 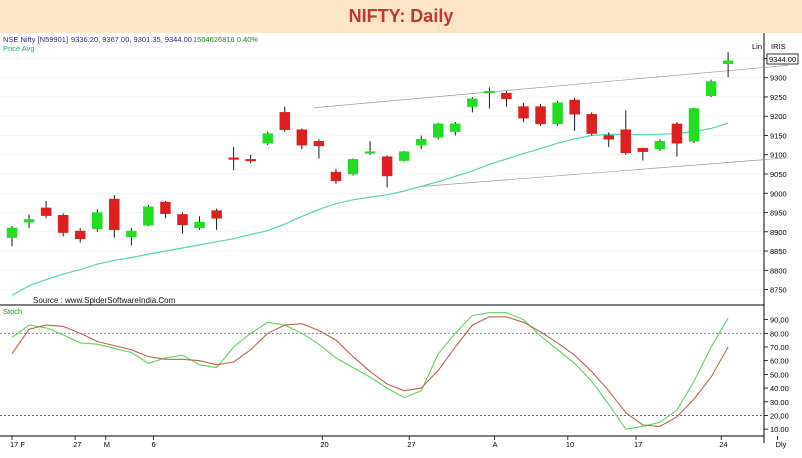 I want to click on stoch-tick-label: 10.00, so click(x=779, y=429).